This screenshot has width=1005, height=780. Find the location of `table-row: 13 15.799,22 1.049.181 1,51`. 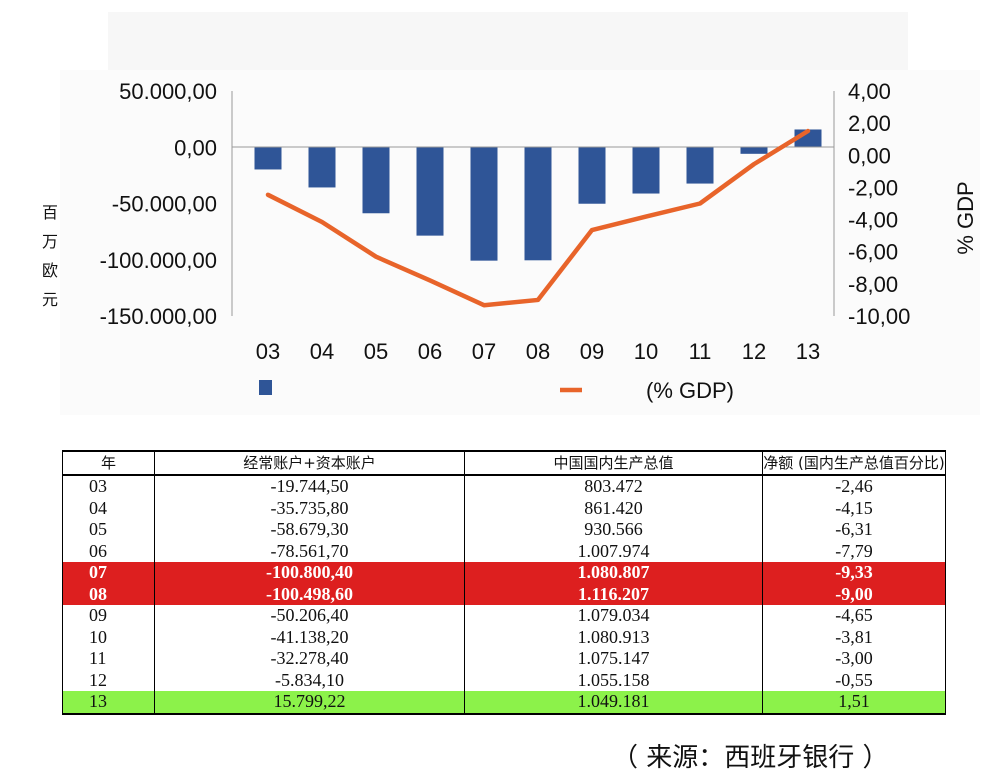

table-row: 13 15.799,22 1.049.181 1,51 is located at coordinates (504, 703).